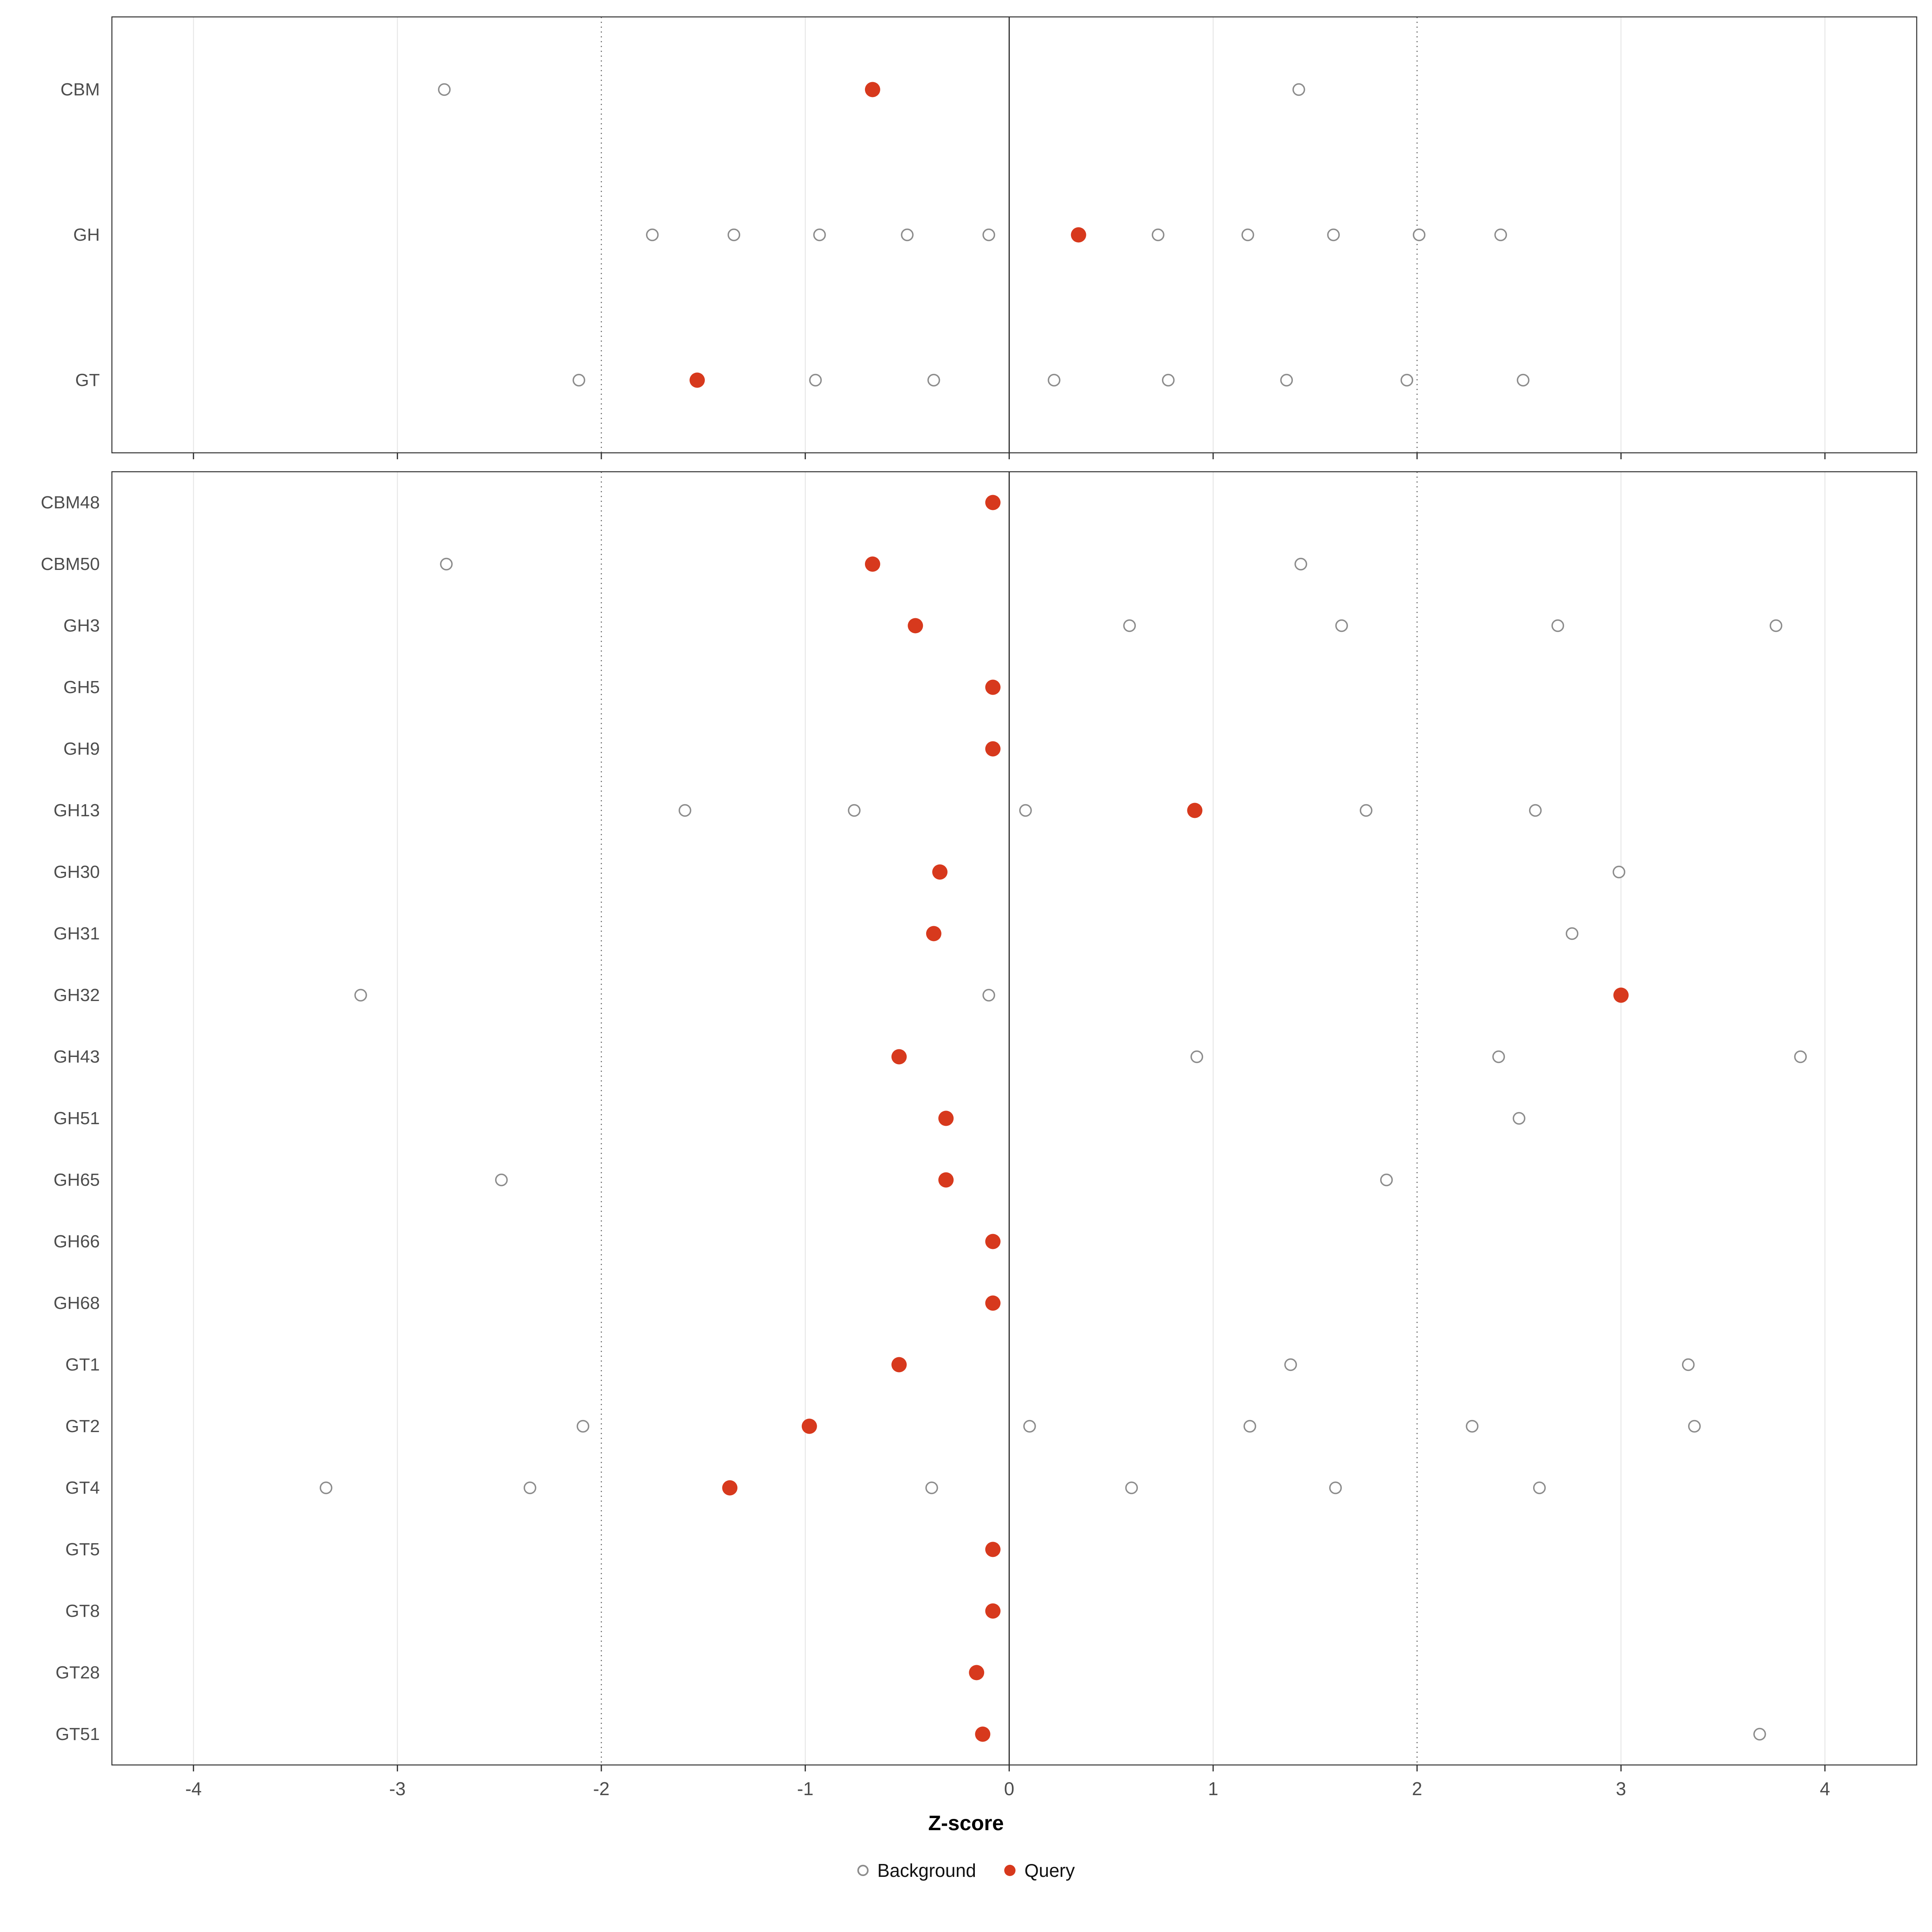  I want to click on legend: Background Query, so click(966, 1870).